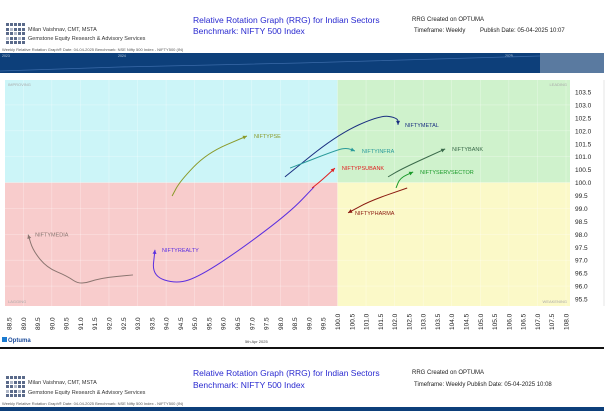  Describe the element at coordinates (453, 244) in the screenshot. I see `quadrant-weakening` at that location.